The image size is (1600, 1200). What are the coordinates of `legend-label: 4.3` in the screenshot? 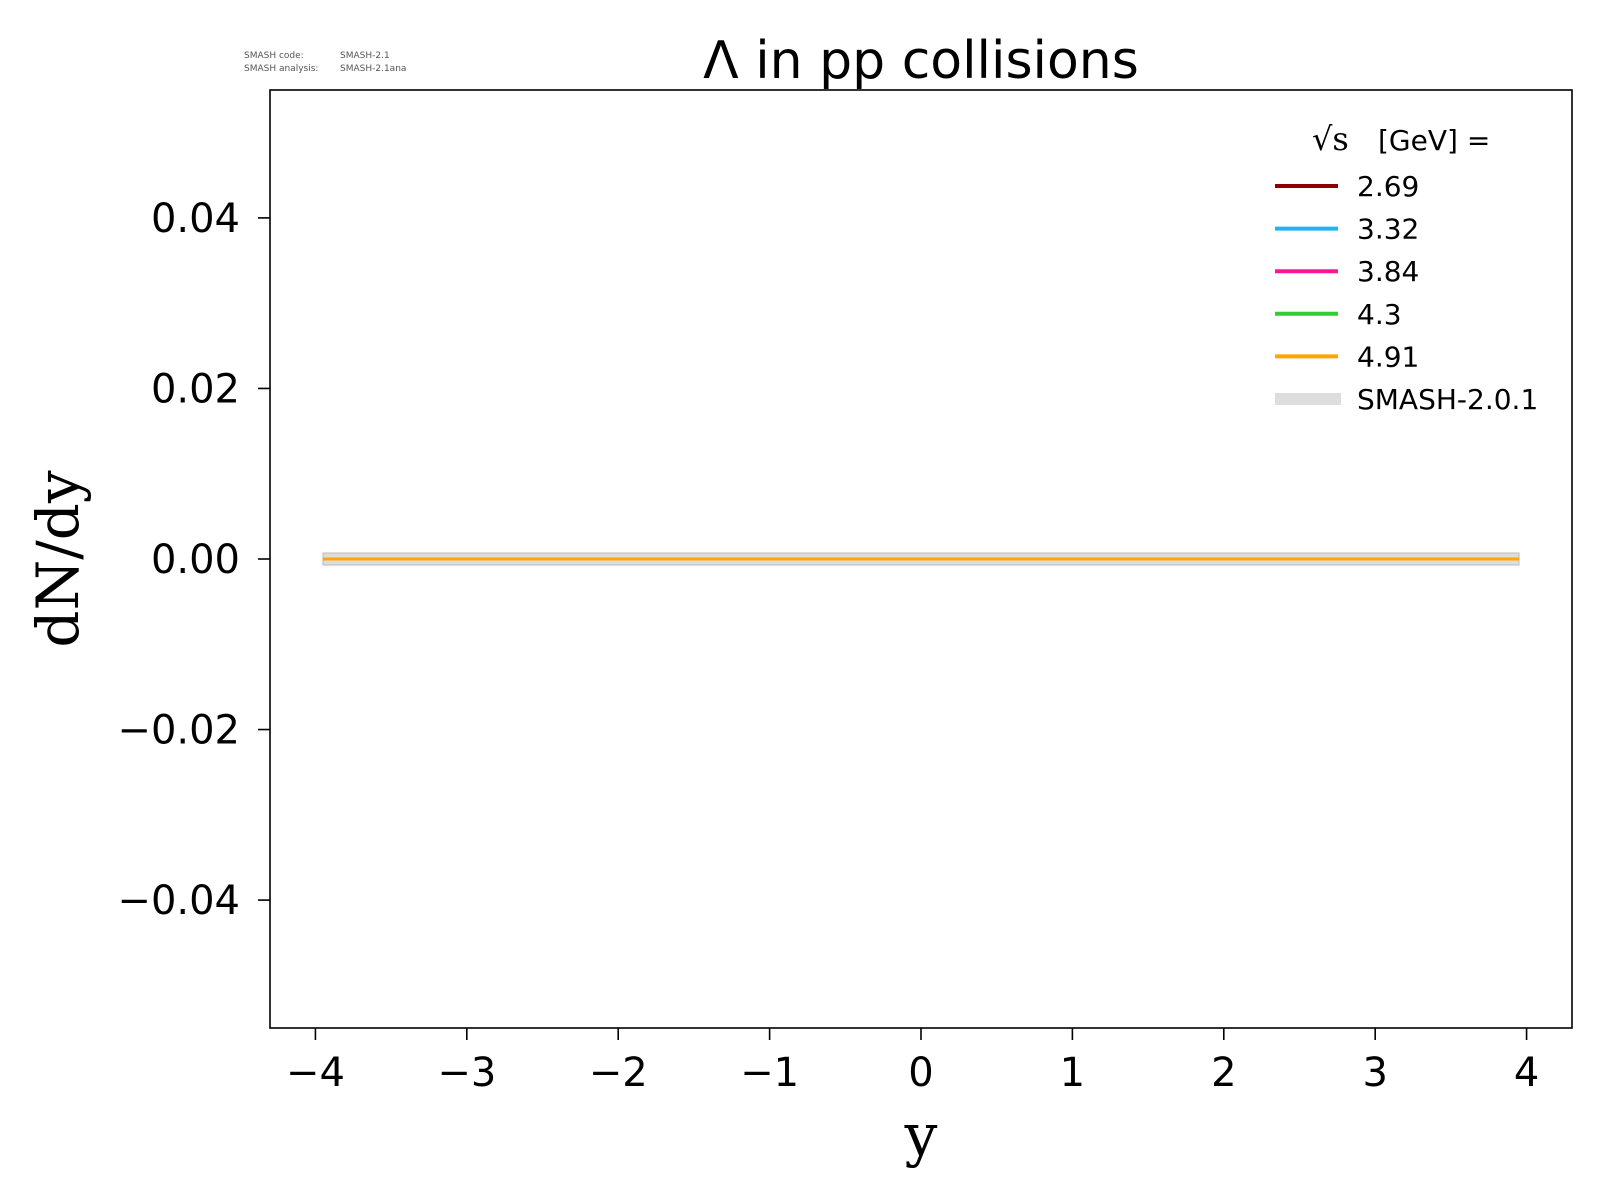 It's located at (1379, 314).